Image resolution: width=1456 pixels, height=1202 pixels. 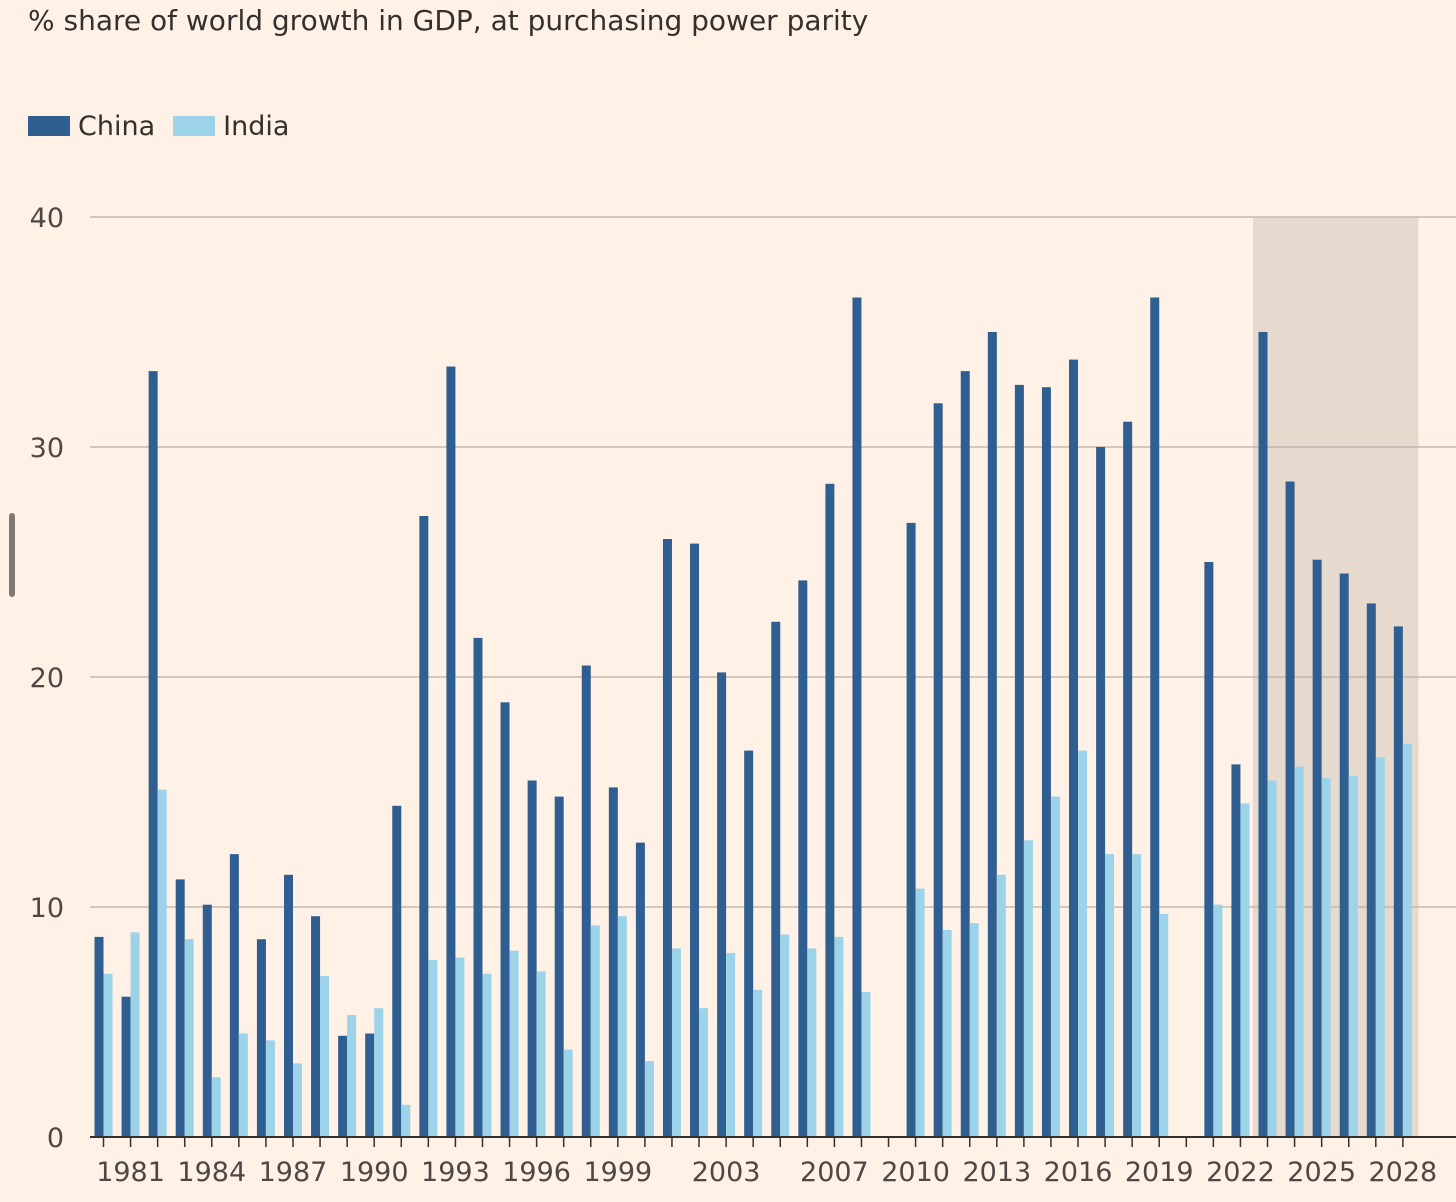 What do you see at coordinates (397, 971) in the screenshot?
I see `bar-china-1991` at bounding box center [397, 971].